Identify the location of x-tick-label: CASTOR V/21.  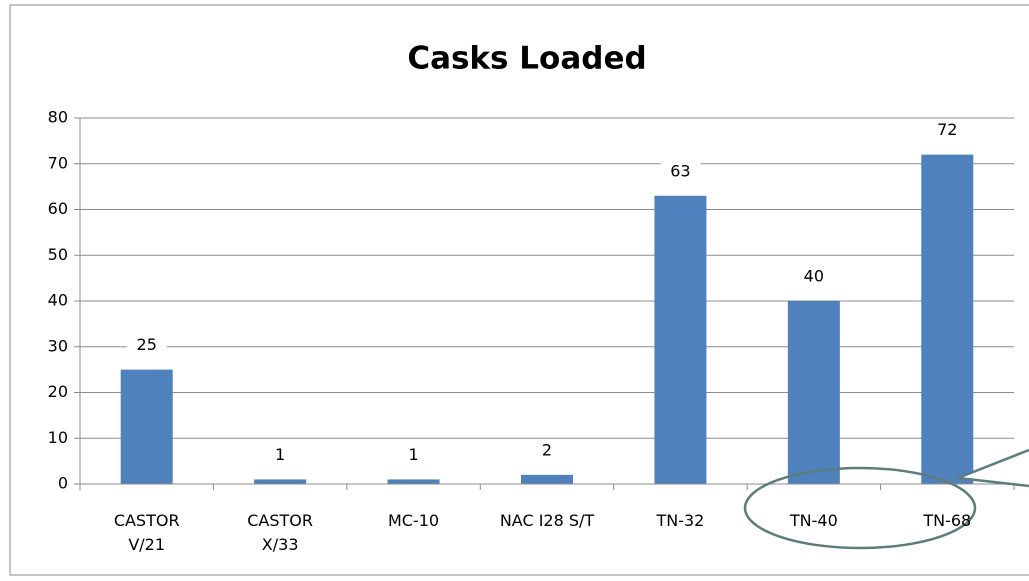
(146, 532).